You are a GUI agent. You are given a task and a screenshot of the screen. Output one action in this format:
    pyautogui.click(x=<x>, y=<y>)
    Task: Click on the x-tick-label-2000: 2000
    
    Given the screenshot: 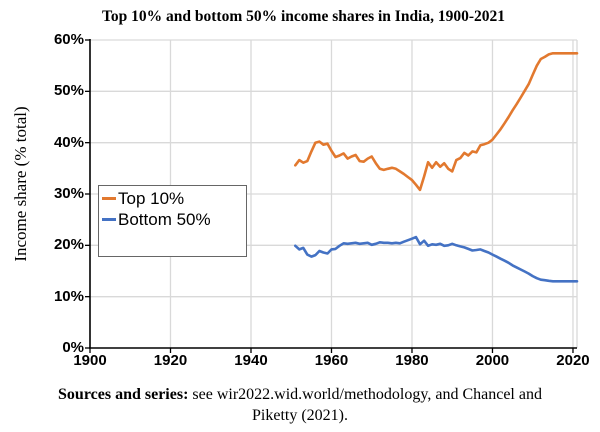 What is the action you would take?
    pyautogui.click(x=492, y=360)
    